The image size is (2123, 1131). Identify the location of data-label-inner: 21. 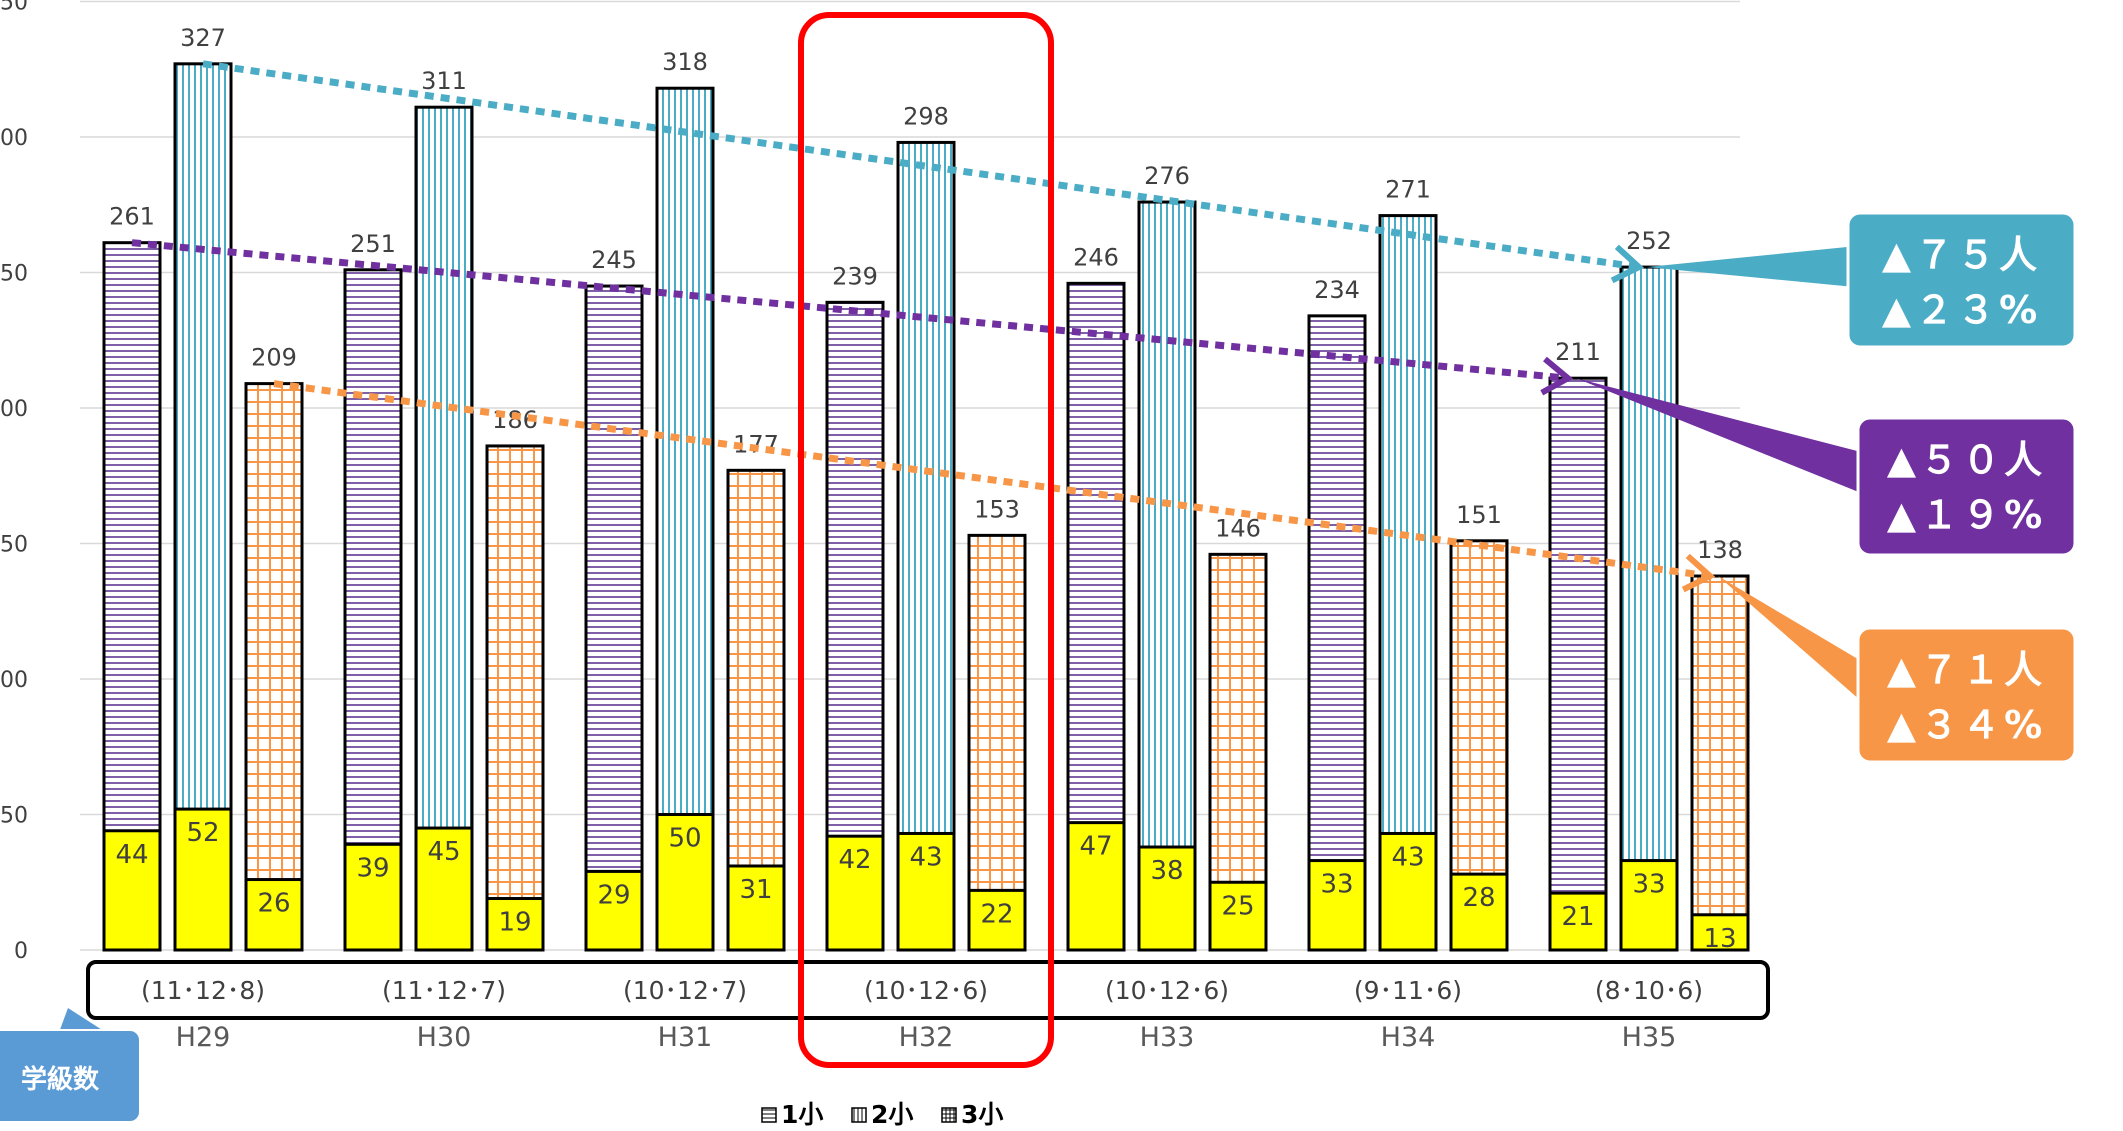
(1577, 917).